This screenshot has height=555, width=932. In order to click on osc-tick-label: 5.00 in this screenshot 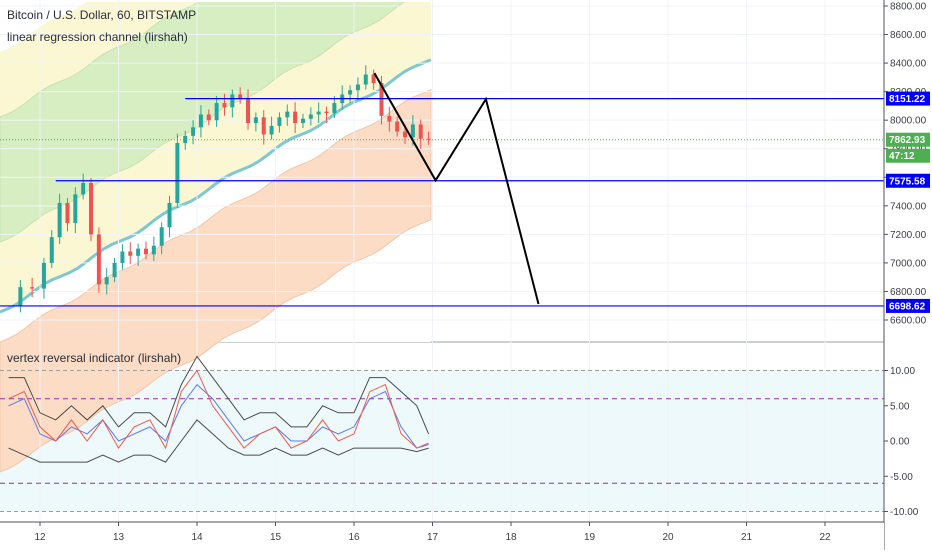, I will do `click(900, 406)`.